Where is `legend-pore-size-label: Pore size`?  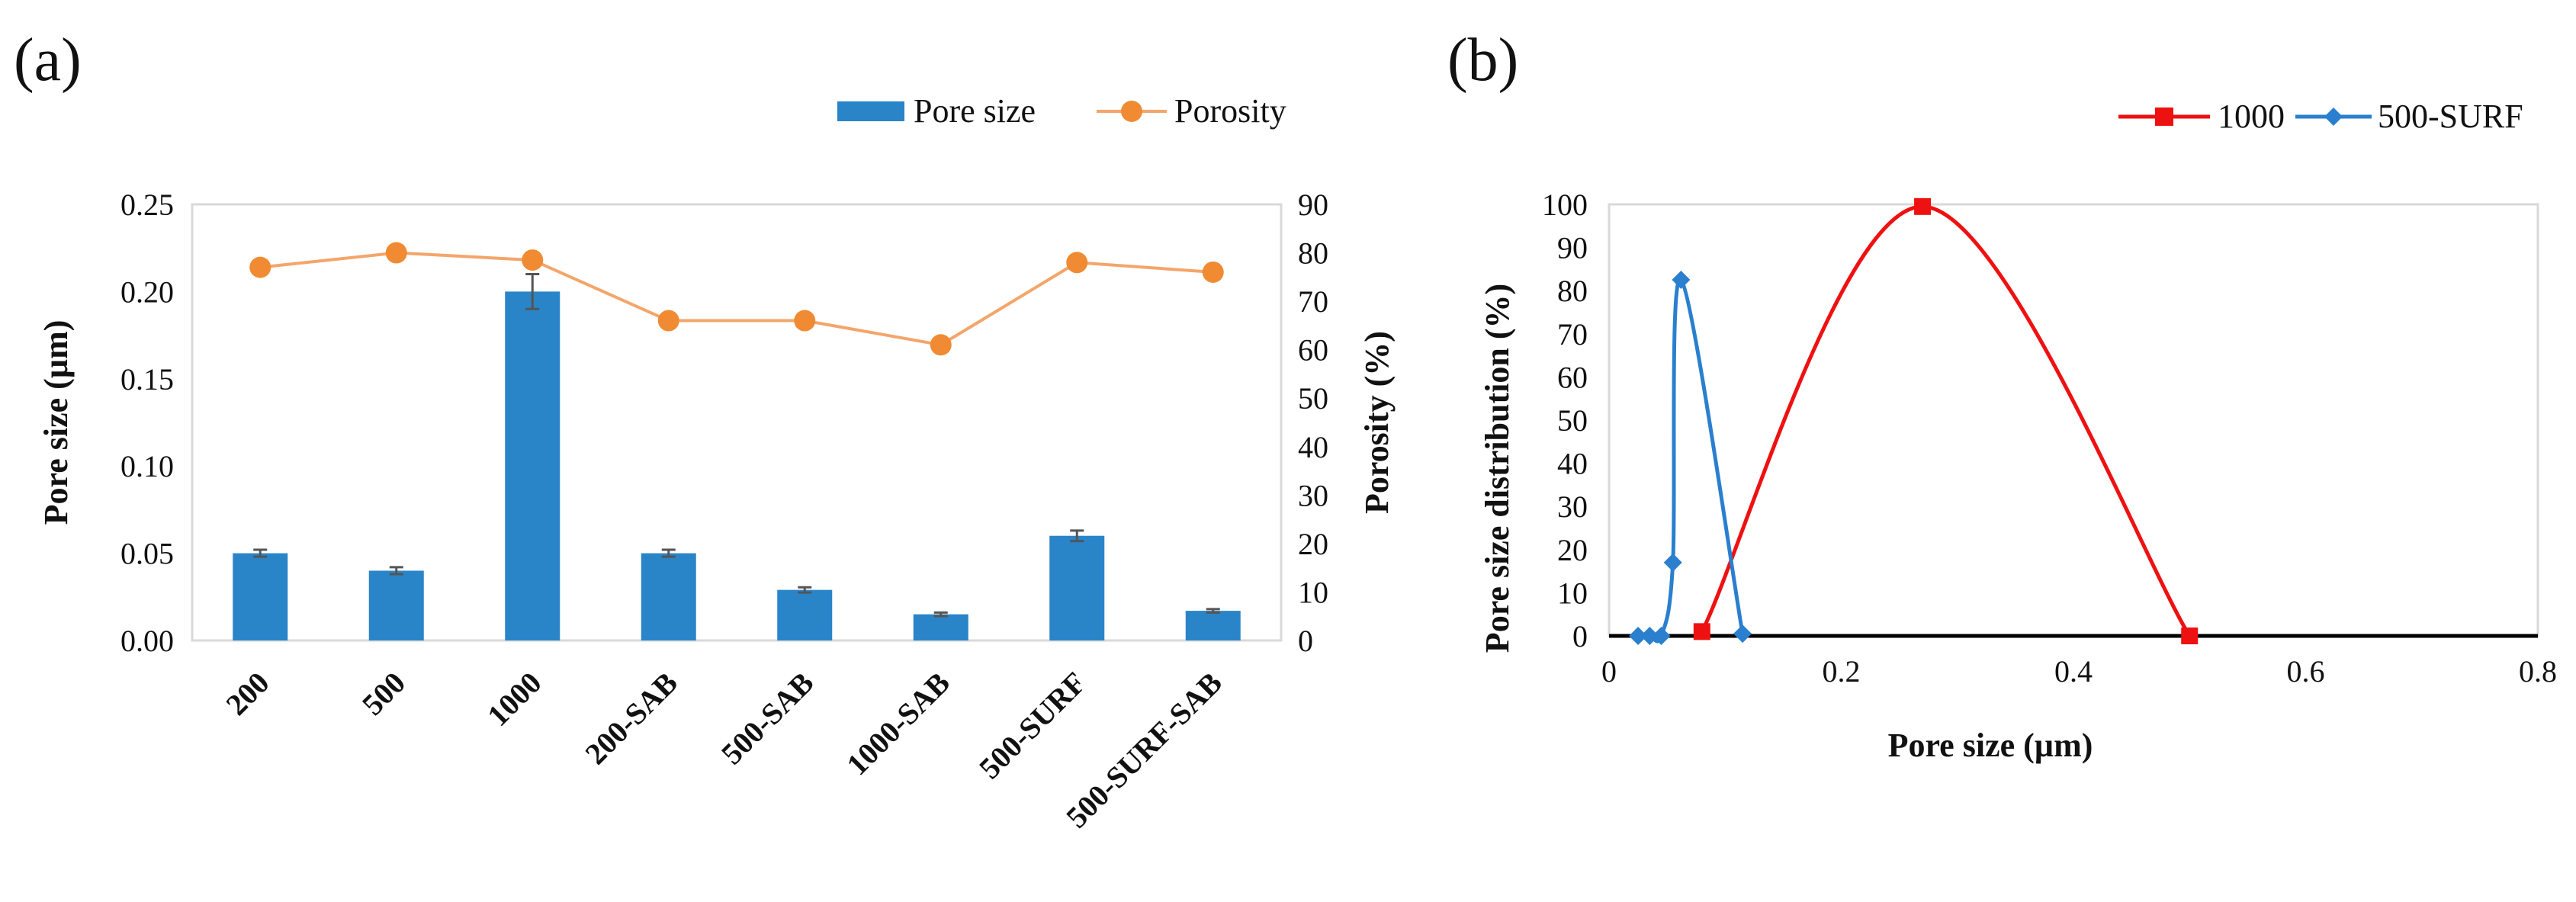 legend-pore-size-label: Pore size is located at coordinates (975, 111).